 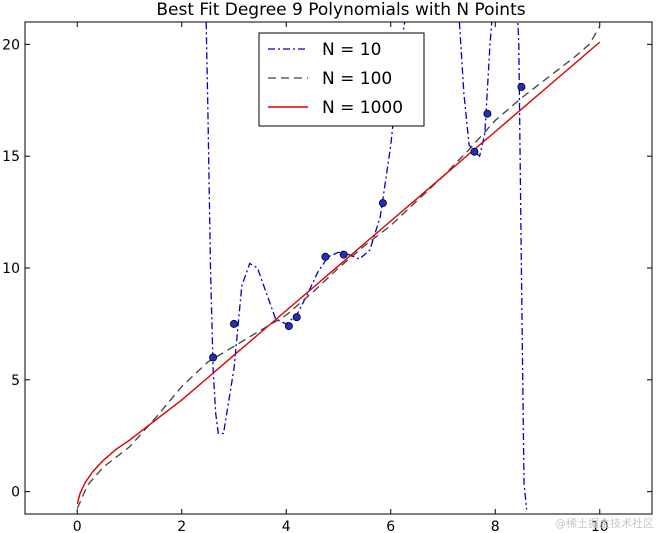 What do you see at coordinates (600, 526) in the screenshot?
I see `x-tick-label: 10` at bounding box center [600, 526].